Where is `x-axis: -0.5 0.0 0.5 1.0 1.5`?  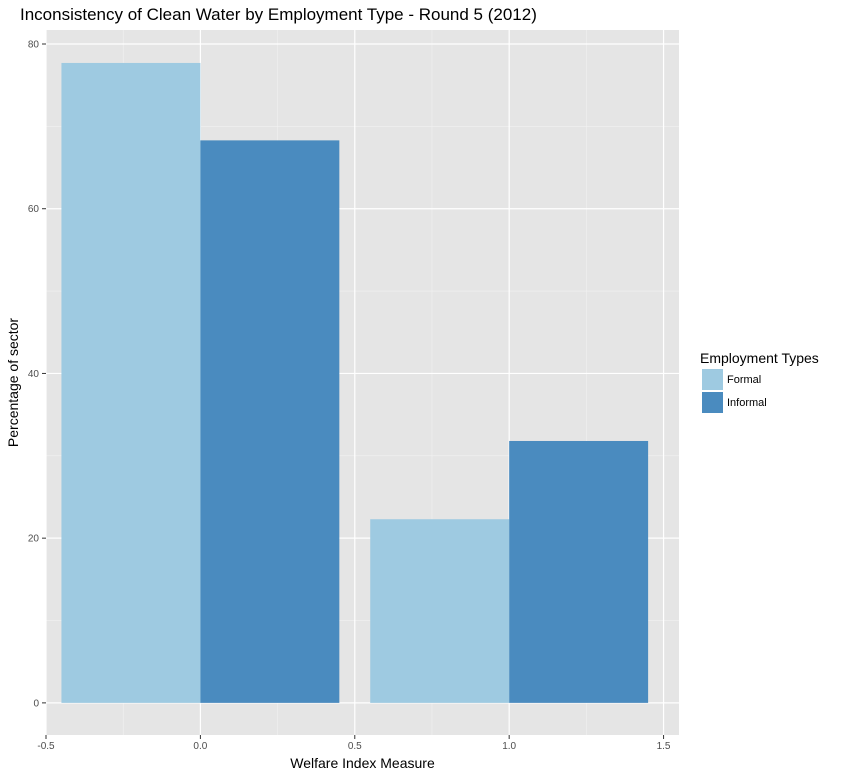
x-axis: -0.5 0.0 0.5 1.0 1.5 is located at coordinates (354, 743).